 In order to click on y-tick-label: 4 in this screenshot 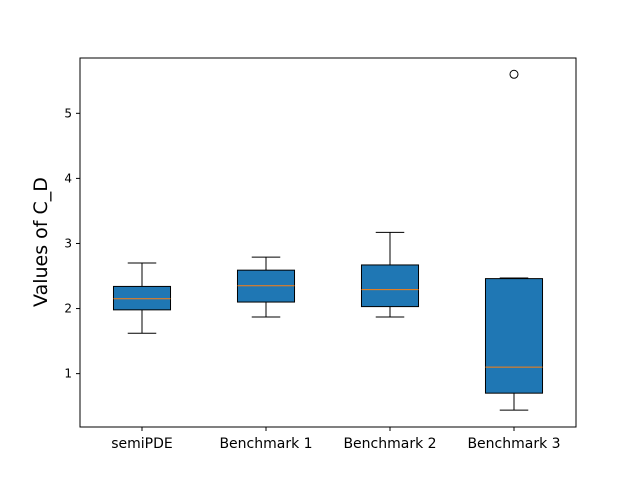, I will do `click(68, 178)`.